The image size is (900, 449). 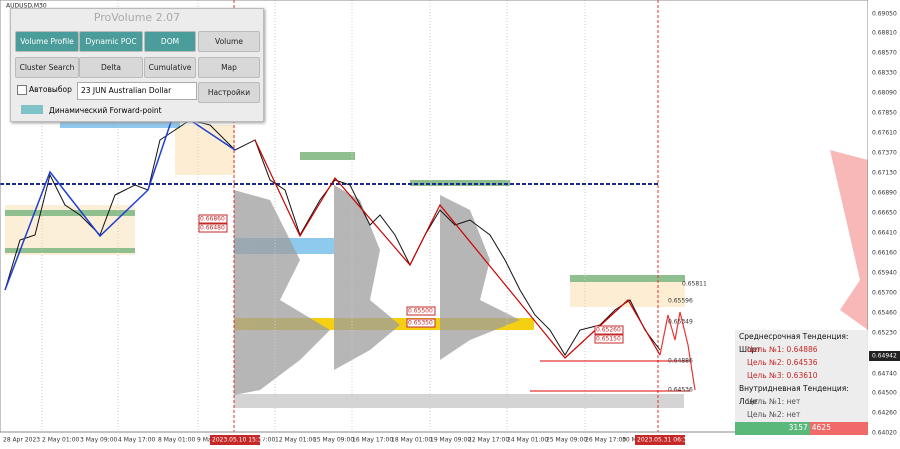 What do you see at coordinates (884, 374) in the screenshot?
I see `price-label: 0.64740` at bounding box center [884, 374].